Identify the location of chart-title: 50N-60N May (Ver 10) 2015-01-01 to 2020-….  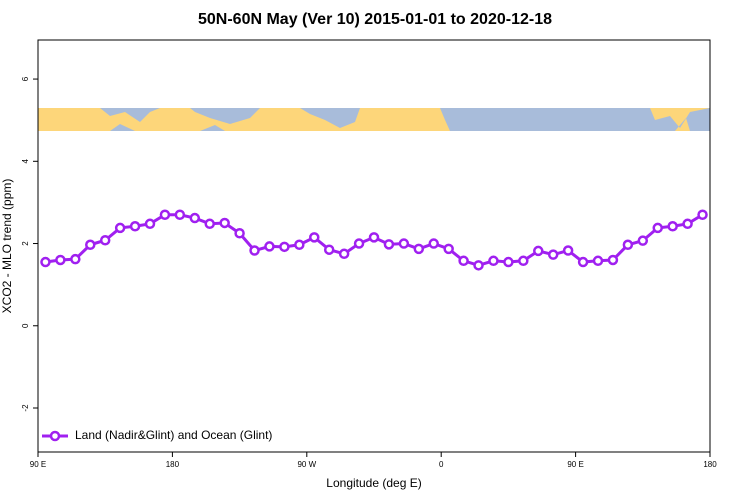
(375, 19).